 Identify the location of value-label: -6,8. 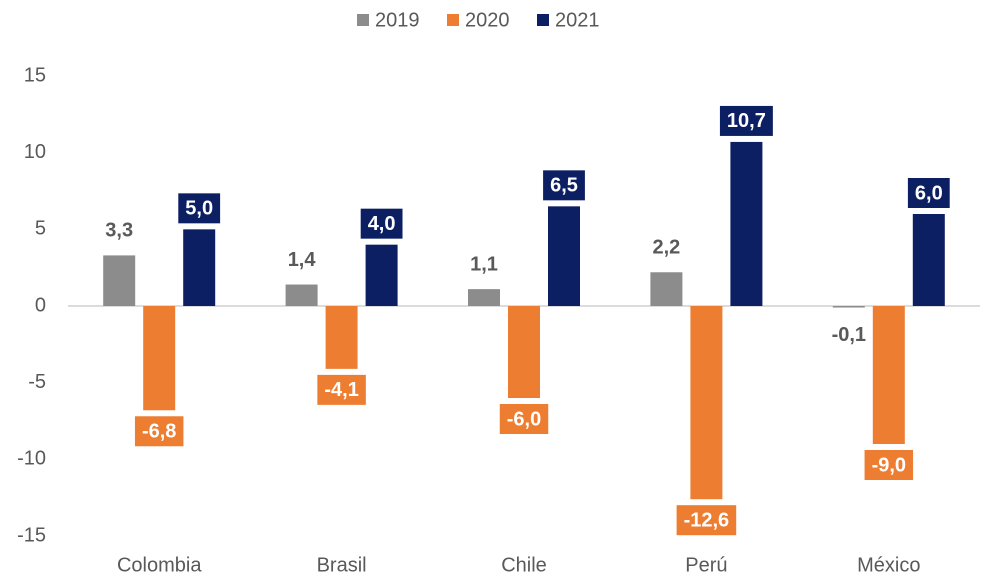
(159, 432).